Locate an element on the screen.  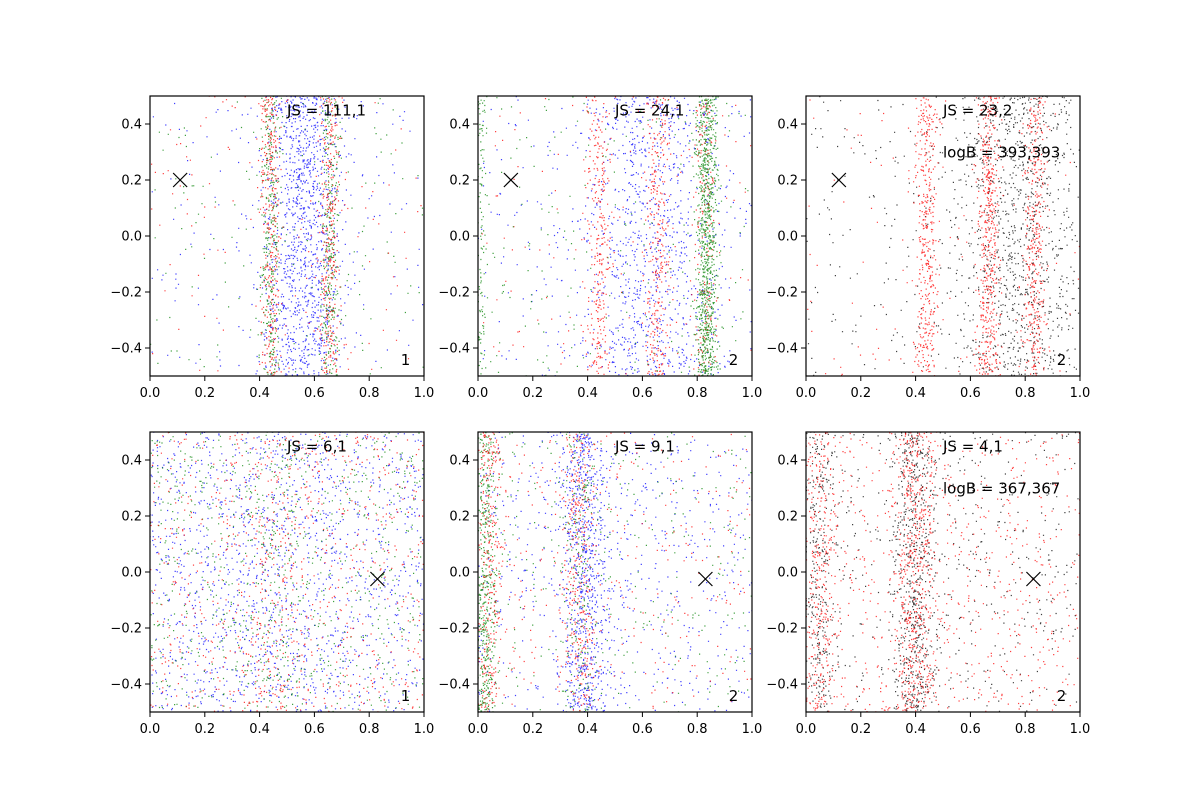
points-blue is located at coordinates (287, 572).